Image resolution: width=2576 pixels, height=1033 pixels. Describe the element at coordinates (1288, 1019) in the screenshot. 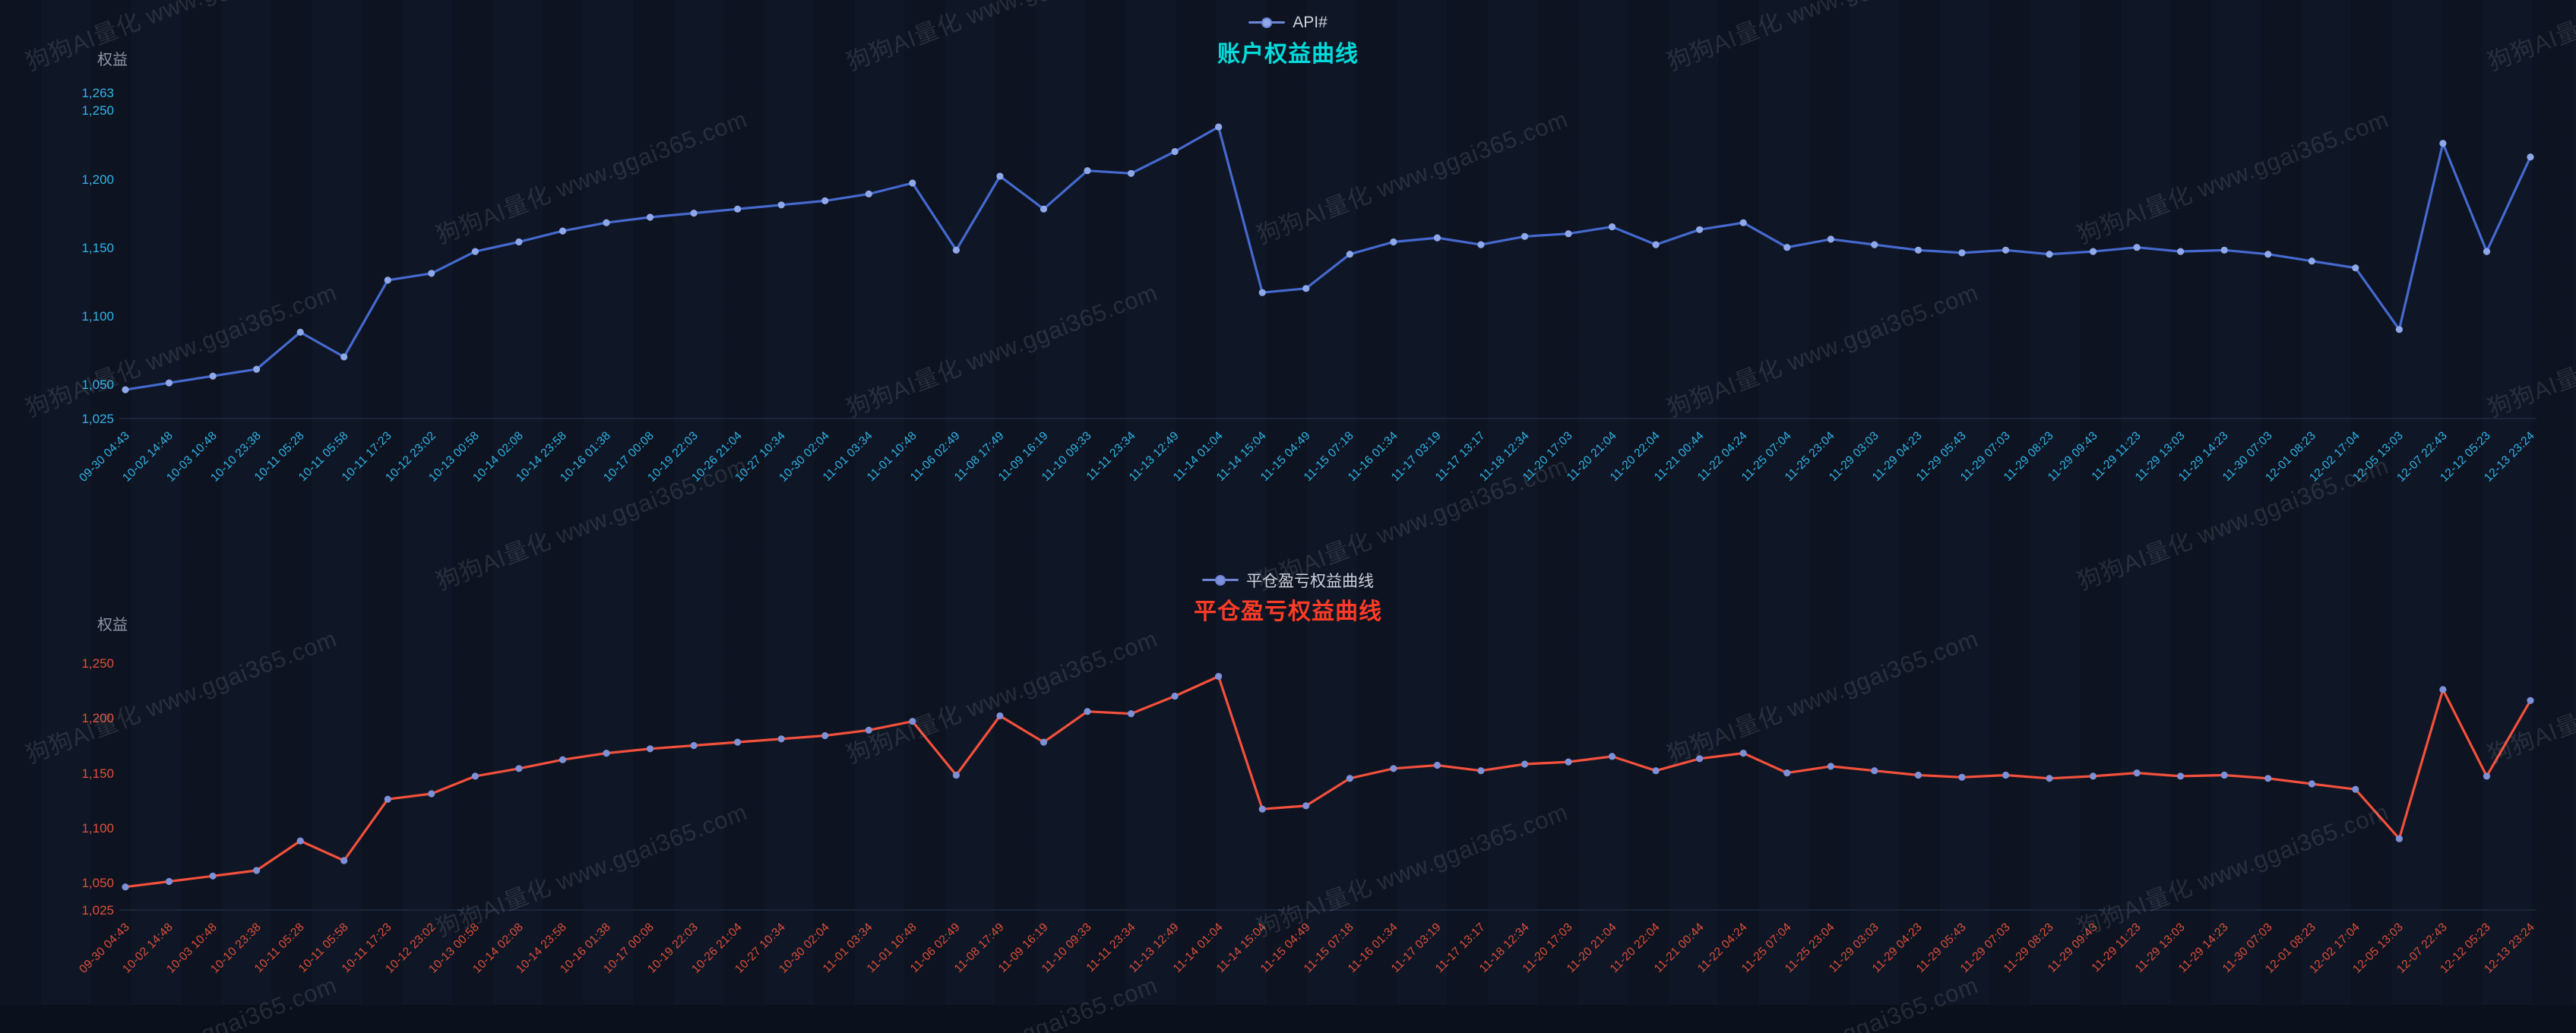

I see `bottom-bar` at that location.